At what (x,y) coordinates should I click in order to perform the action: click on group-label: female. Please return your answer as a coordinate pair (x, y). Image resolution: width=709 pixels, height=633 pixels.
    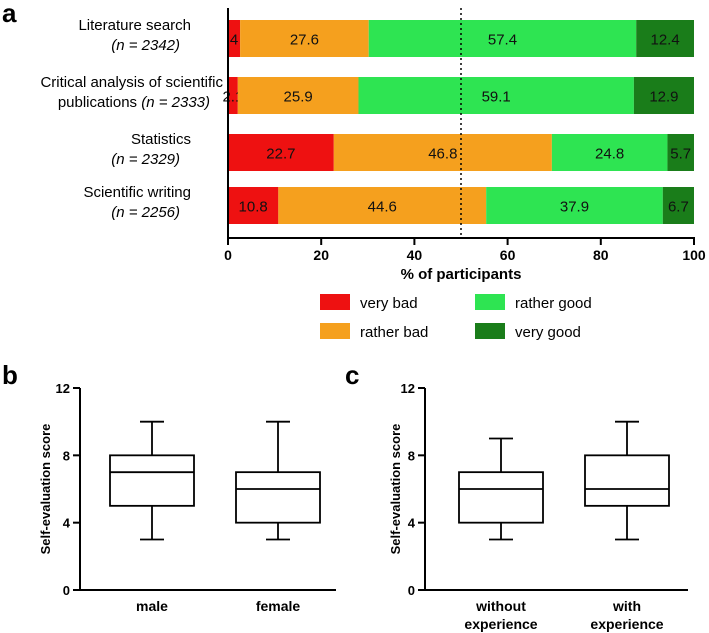
    Looking at the image, I should click on (278, 606).